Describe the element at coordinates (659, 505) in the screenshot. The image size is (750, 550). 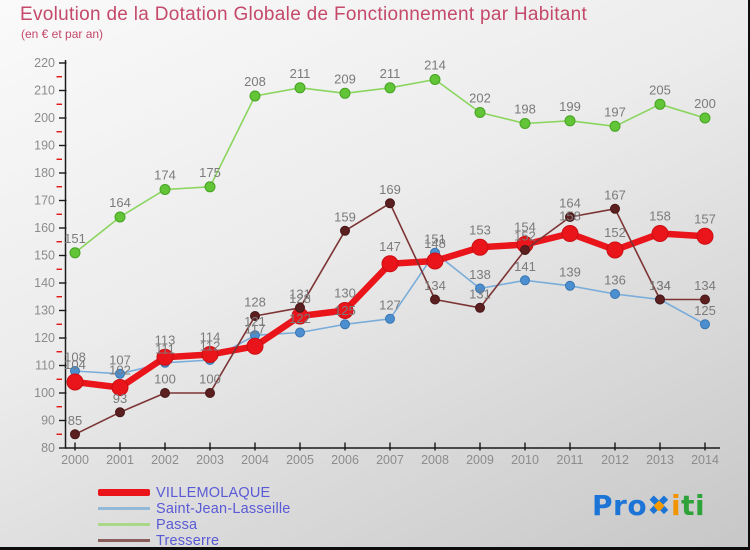
I see `logo-x-icon: ✖` at that location.